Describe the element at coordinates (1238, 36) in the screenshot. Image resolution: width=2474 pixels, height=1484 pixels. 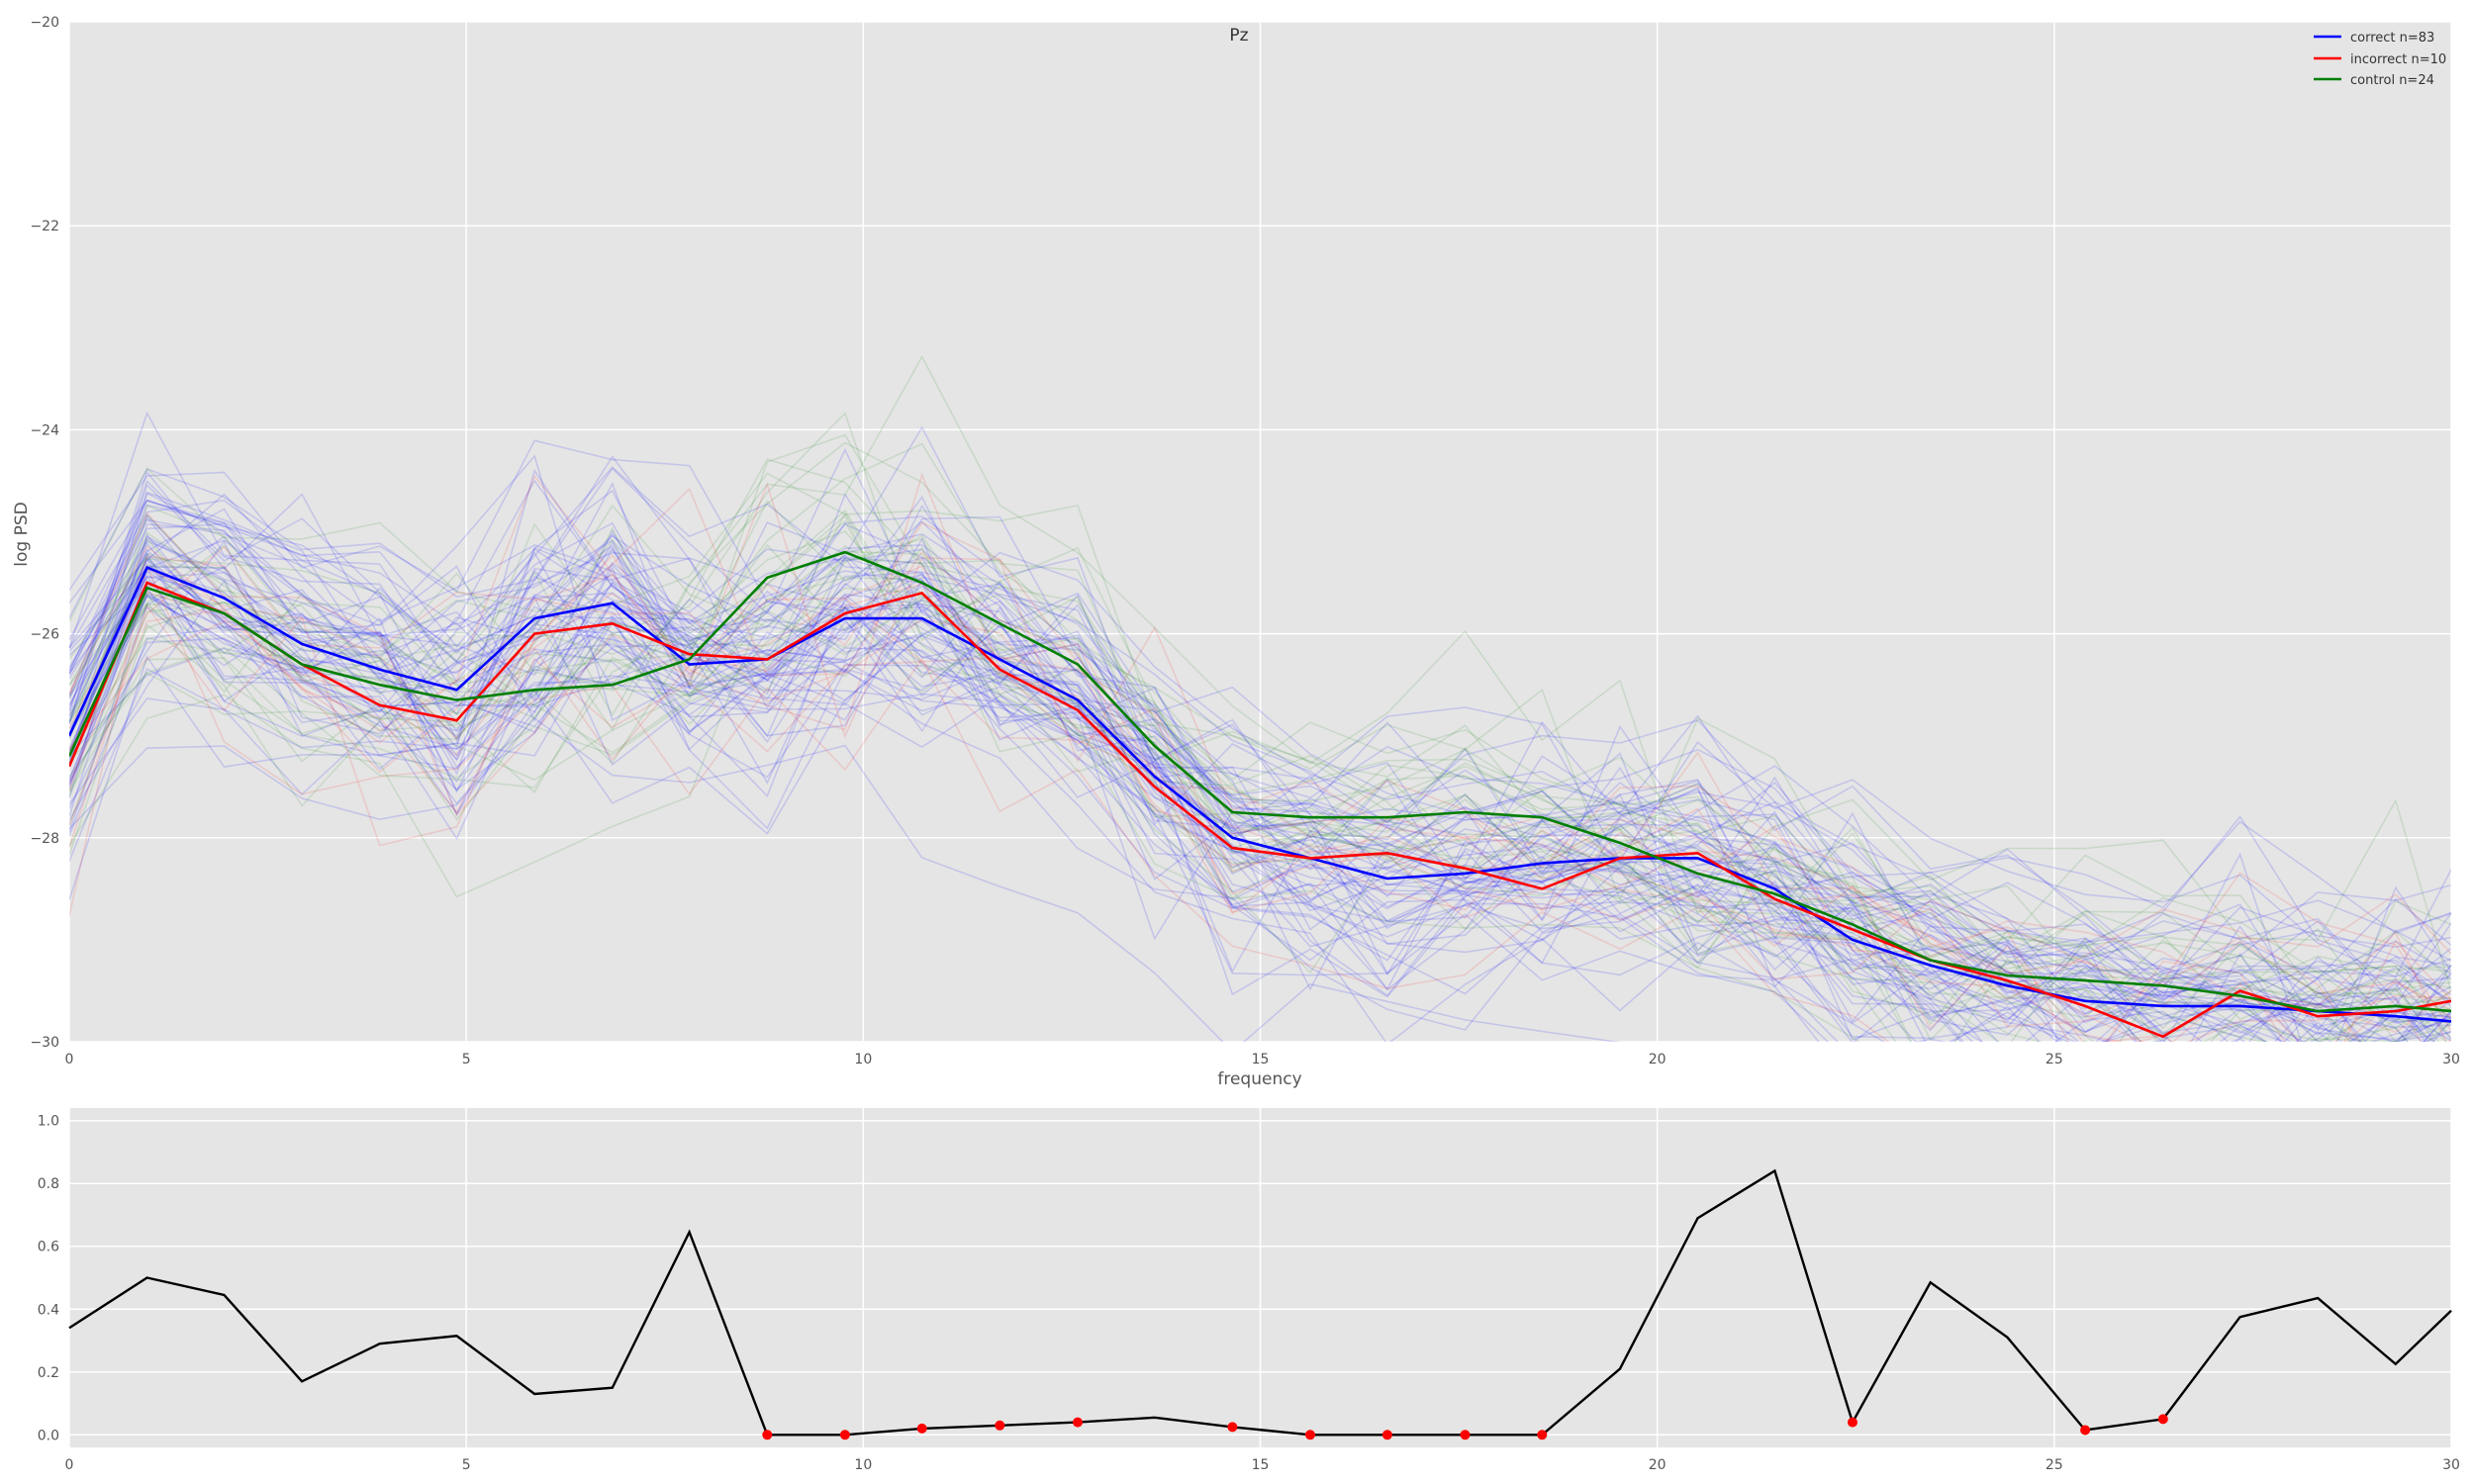
I see `psd-title: Pz` at that location.